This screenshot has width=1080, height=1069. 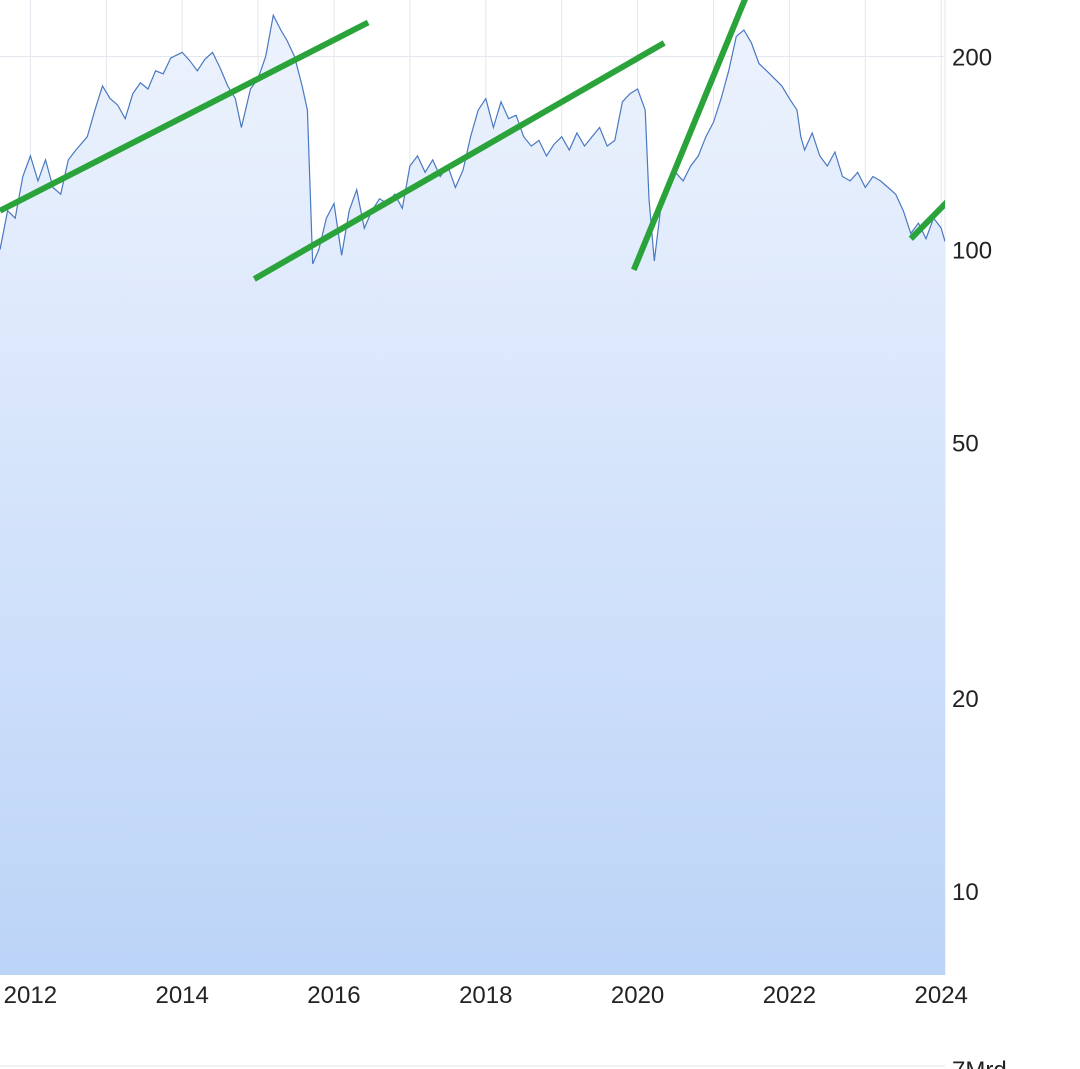 I want to click on y-tick-label: 100, so click(x=972, y=251).